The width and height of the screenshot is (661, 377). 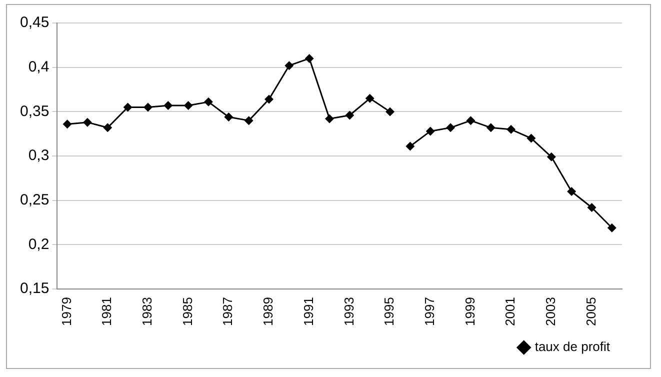 I want to click on y-tick-label: 0,3, so click(x=39, y=155).